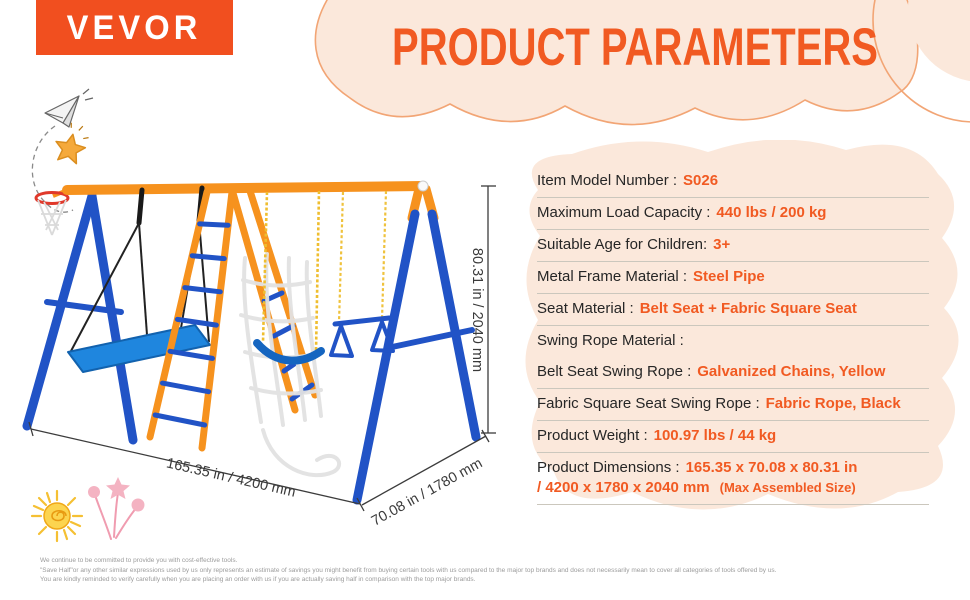 This screenshot has width=970, height=600. I want to click on param-value: Belt Seat + Fabric Square Seat, so click(748, 308).